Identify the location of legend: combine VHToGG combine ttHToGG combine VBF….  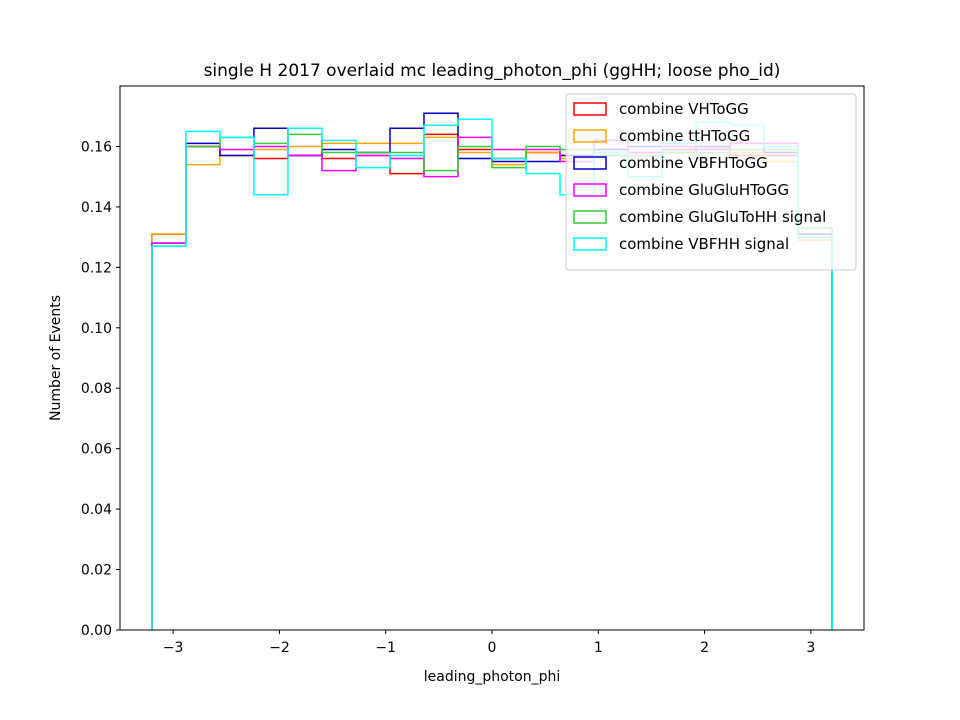
(711, 182).